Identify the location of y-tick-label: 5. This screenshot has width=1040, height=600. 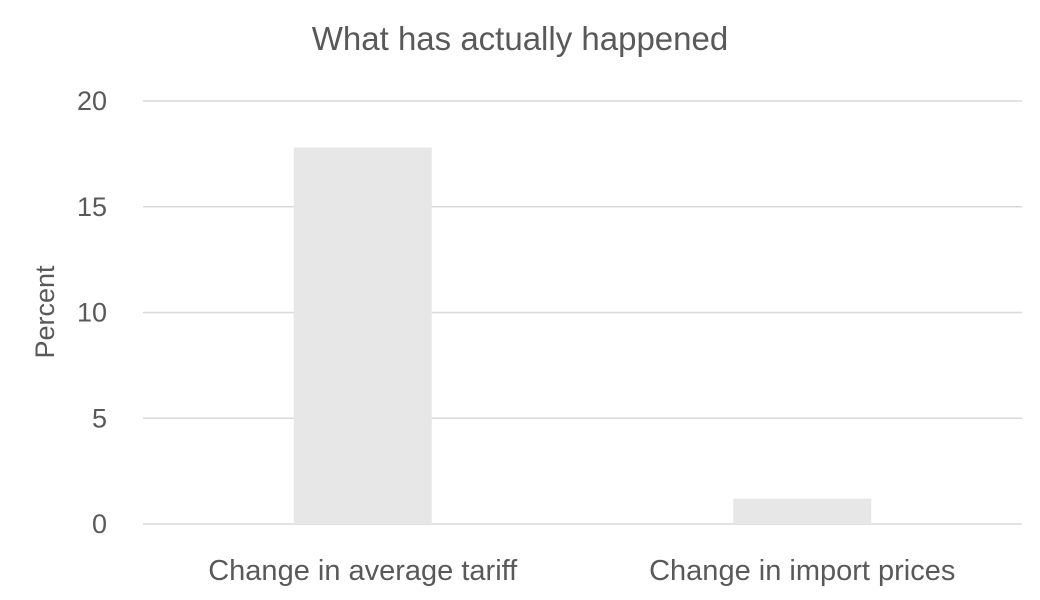
(99, 418).